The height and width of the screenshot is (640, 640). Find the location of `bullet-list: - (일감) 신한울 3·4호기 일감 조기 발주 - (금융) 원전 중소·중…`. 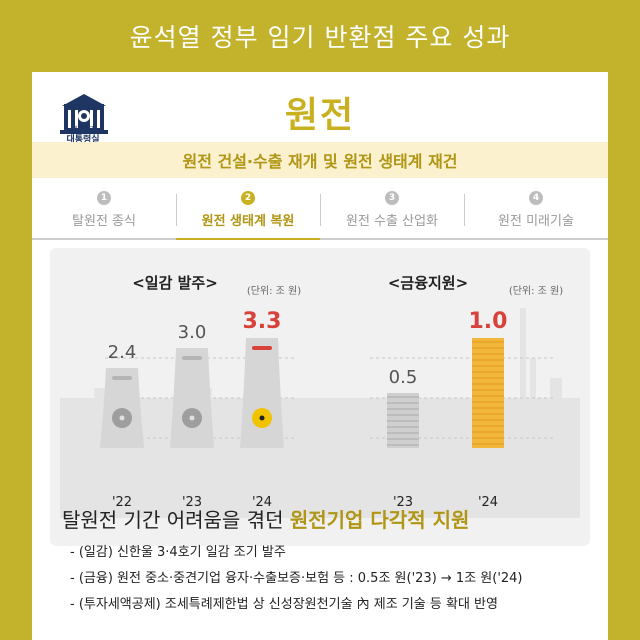

bullet-list: - (일감) 신한울 3·4호기 일감 조기 발주 - (금융) 원전 중소·중… is located at coordinates (335, 579).